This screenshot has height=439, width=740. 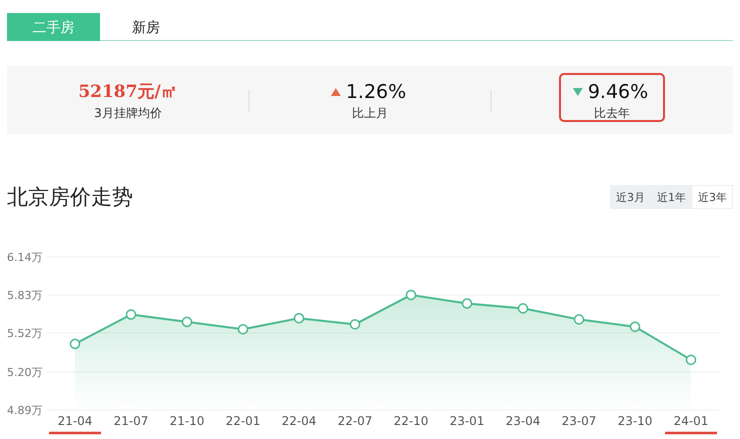 I want to click on text: 3月挂牌均价, so click(x=128, y=113).